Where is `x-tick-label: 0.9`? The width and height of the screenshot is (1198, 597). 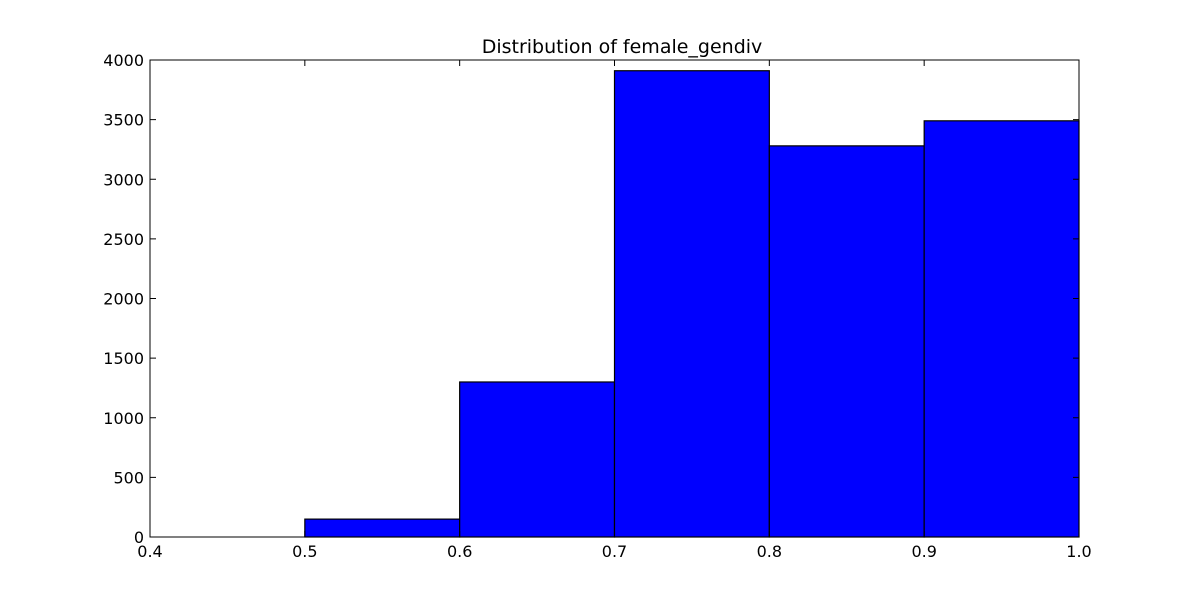 x-tick-label: 0.9 is located at coordinates (923, 551).